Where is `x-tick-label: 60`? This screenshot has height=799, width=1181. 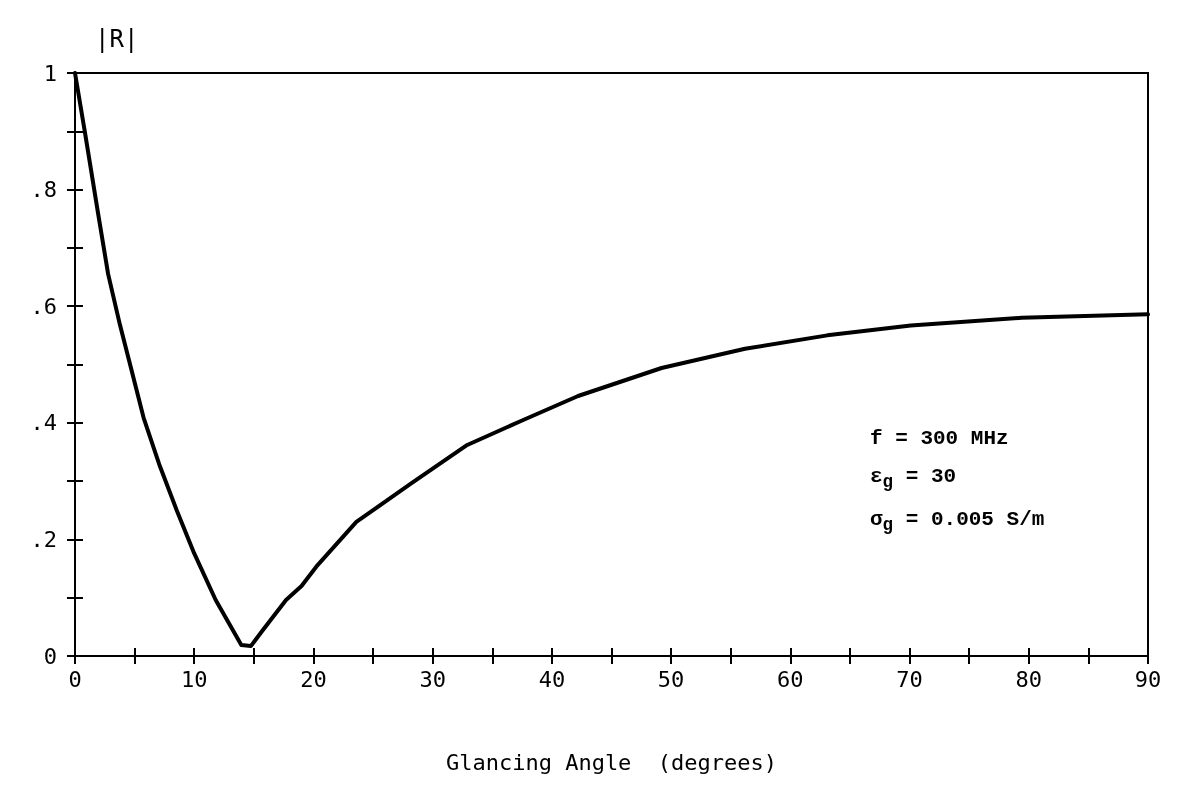
x-tick-label: 60 is located at coordinates (790, 679).